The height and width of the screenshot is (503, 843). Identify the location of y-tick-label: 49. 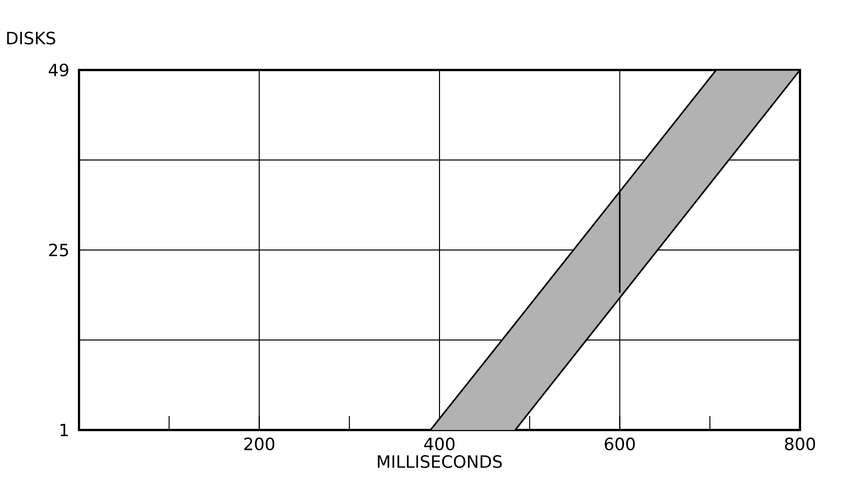
(58, 70).